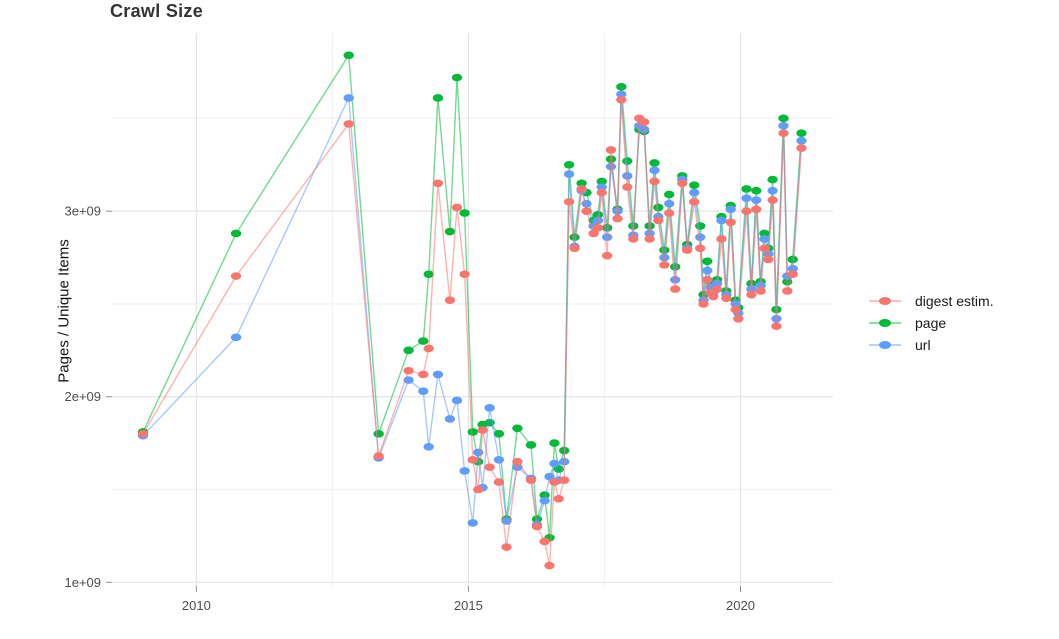 Image resolution: width=1059 pixels, height=639 pixels. I want to click on y-tick-label: 2e+09, so click(82, 396).